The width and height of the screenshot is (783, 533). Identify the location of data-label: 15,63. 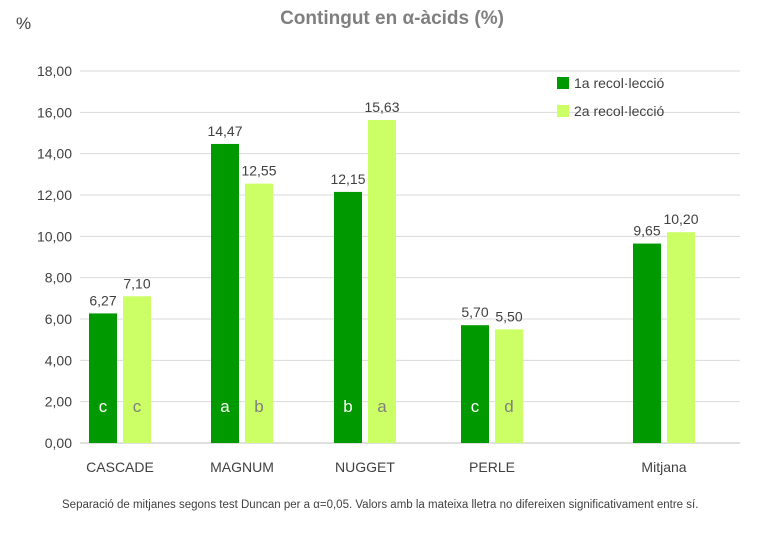
(381, 107).